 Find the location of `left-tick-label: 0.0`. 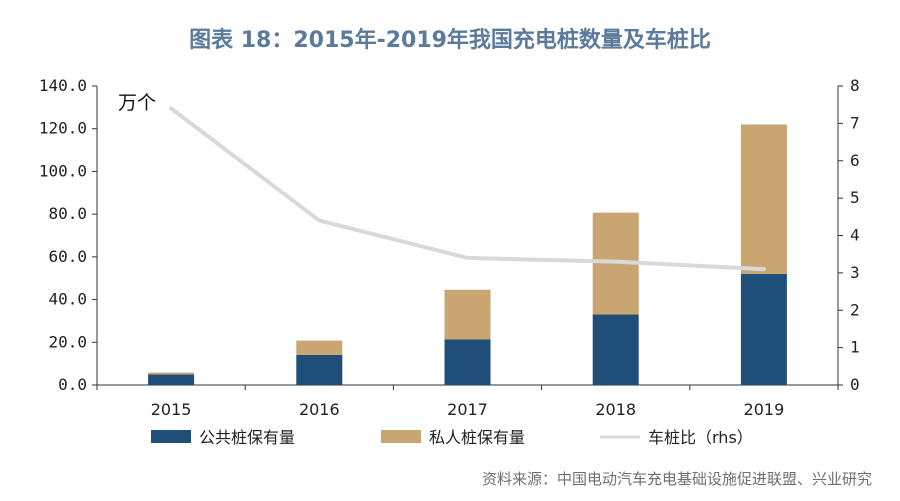

left-tick-label: 0.0 is located at coordinates (72, 384).